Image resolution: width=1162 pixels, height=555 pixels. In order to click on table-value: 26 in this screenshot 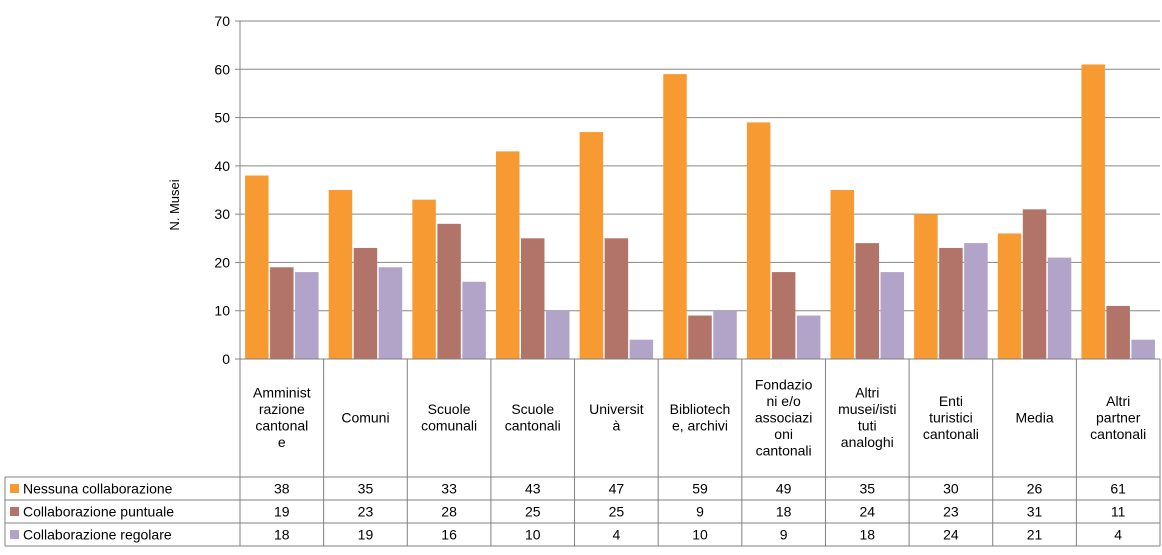, I will do `click(1035, 489)`.